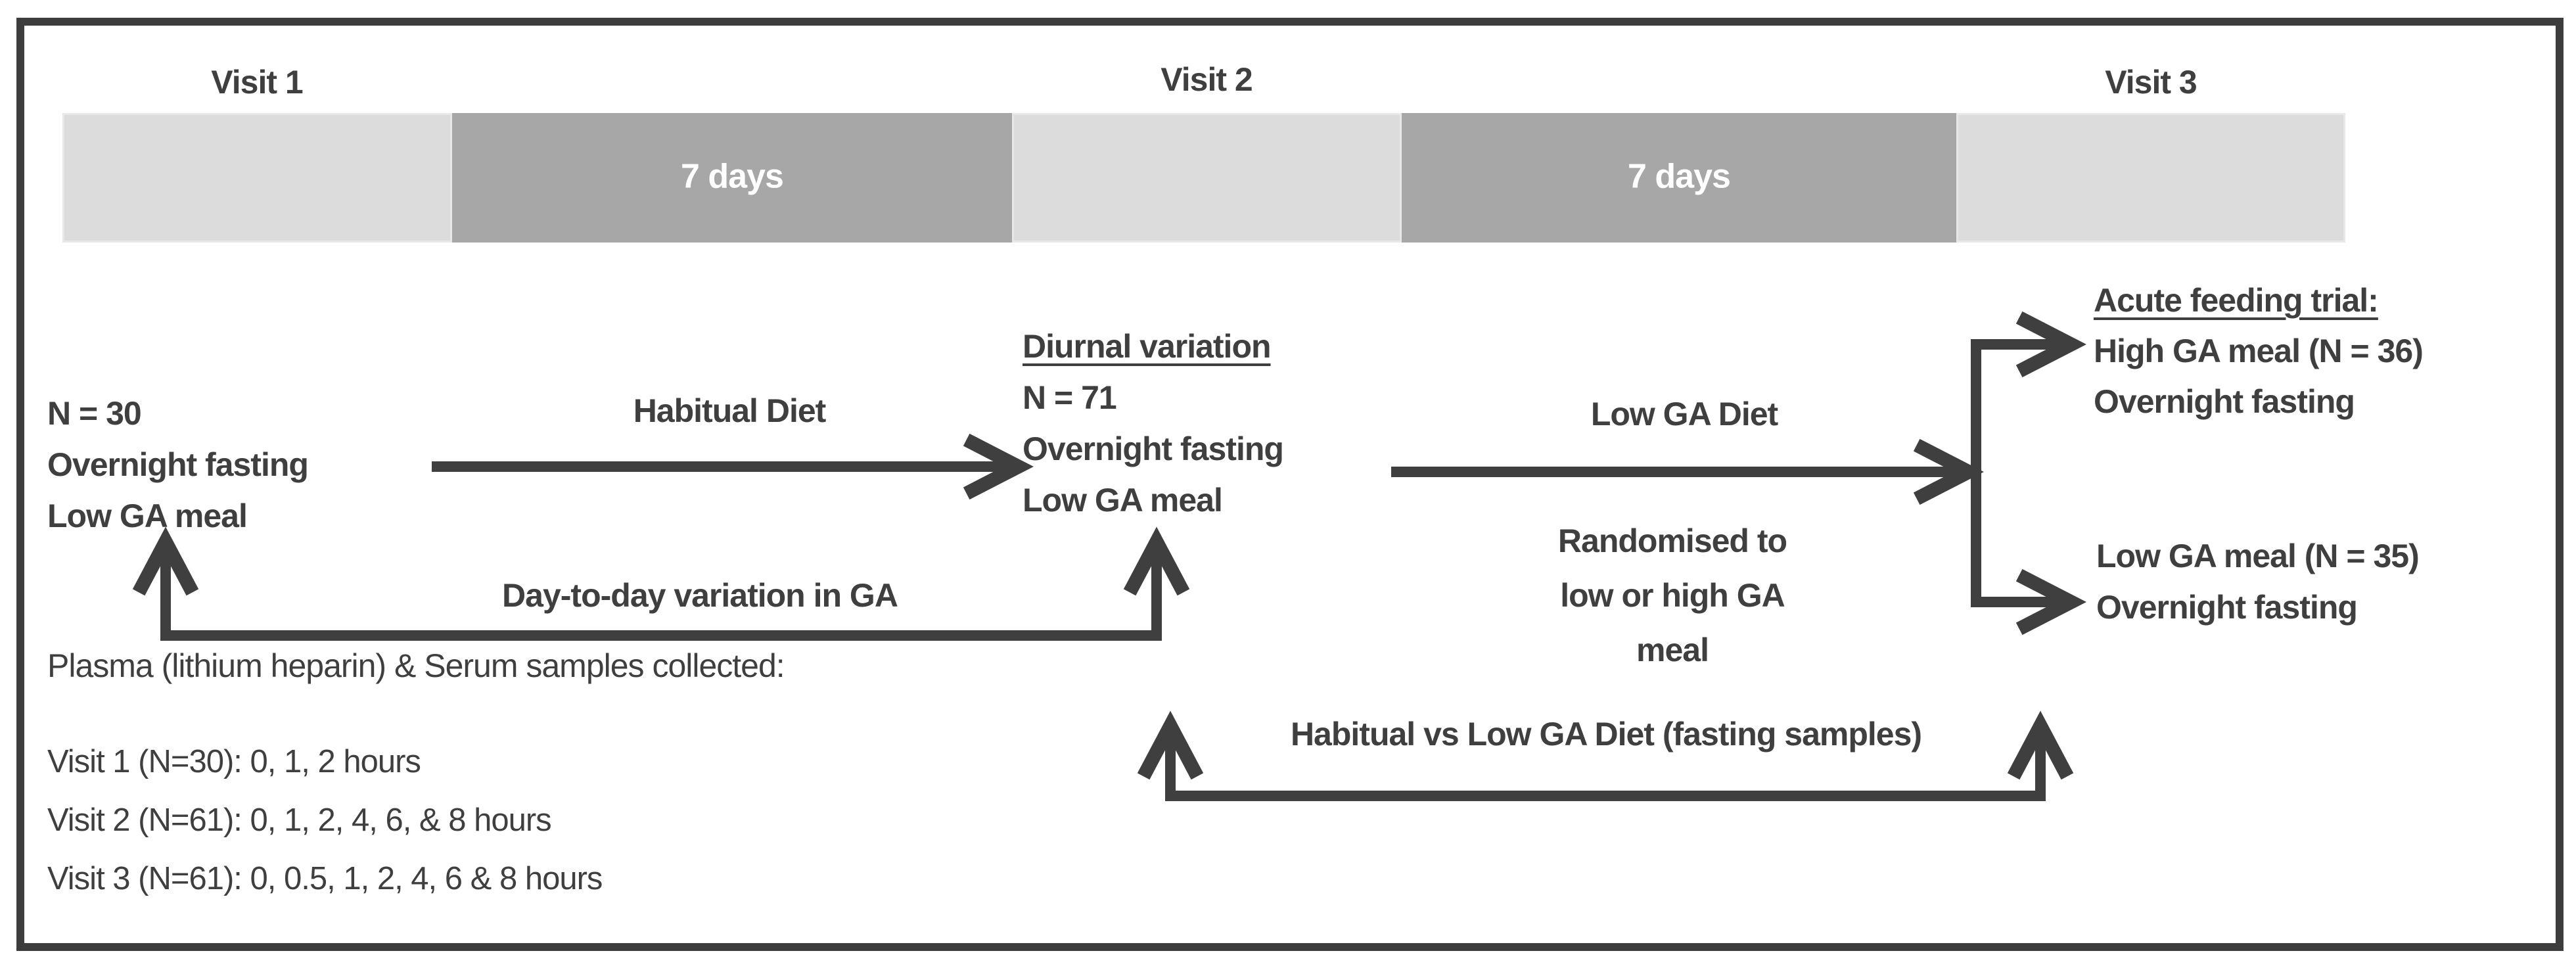 Image resolution: width=2576 pixels, height=972 pixels. What do you see at coordinates (257, 178) in the screenshot?
I see `timeline-segment-visit1` at bounding box center [257, 178].